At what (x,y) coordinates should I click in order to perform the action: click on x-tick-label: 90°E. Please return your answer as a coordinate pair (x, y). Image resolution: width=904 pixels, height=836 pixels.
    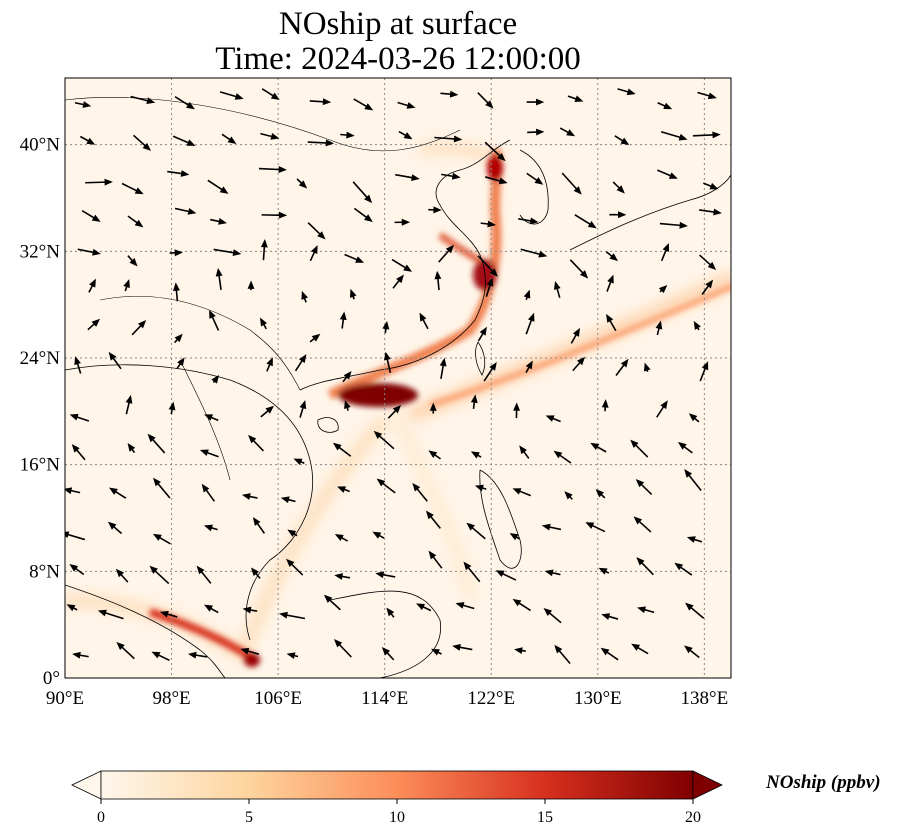
    Looking at the image, I should click on (65, 698).